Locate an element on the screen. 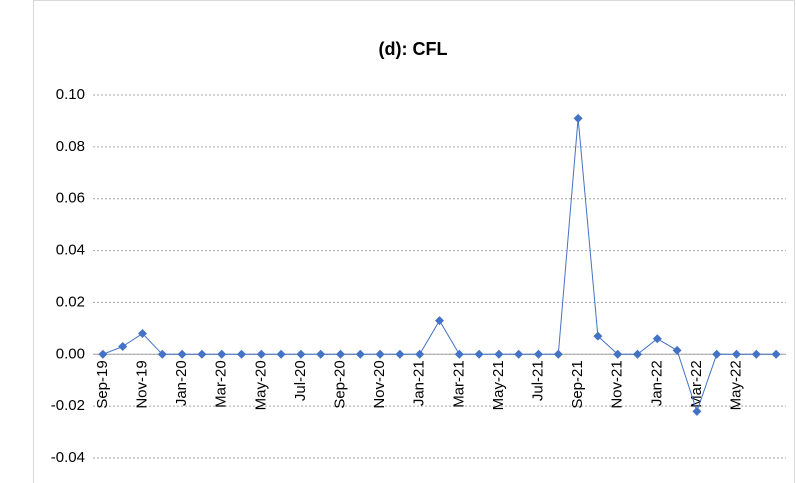 This screenshot has width=796, height=483. y-tick-label: 0.10 is located at coordinates (70, 94).